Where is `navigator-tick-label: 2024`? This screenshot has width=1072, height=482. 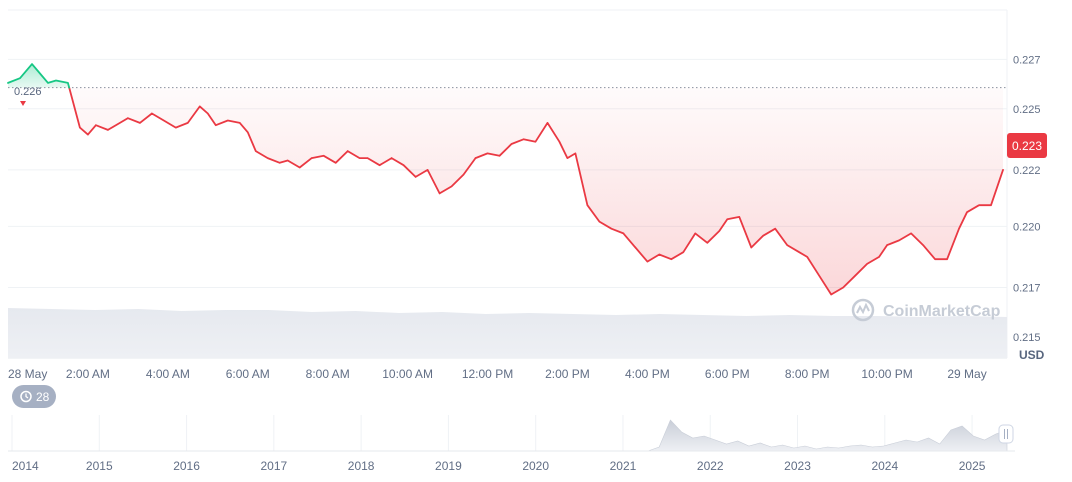 navigator-tick-label: 2024 is located at coordinates (884, 466).